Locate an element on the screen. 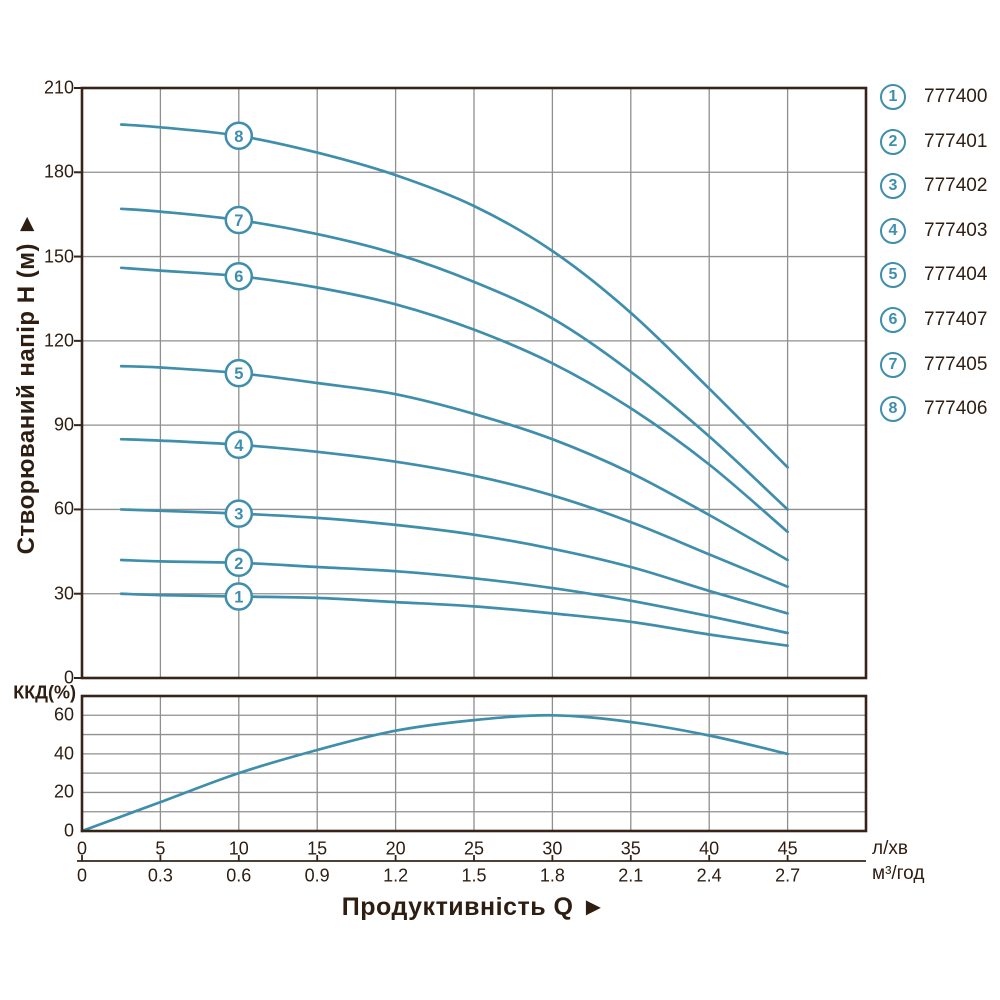  legend-item-777400: 1 777400 is located at coordinates (933, 97).